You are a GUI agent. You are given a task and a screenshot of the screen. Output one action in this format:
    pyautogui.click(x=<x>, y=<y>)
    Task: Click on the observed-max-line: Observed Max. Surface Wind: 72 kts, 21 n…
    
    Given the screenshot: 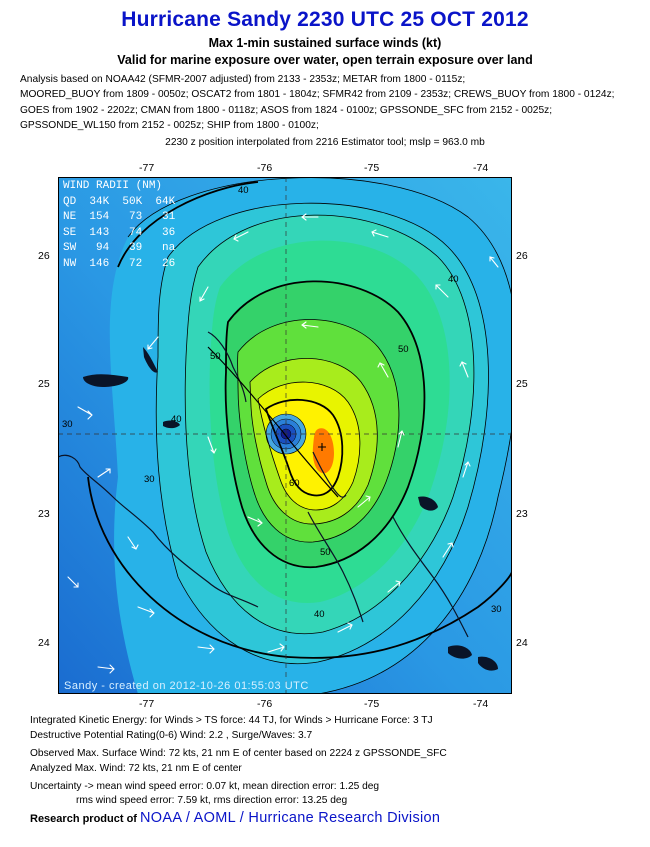 What is the action you would take?
    pyautogui.click(x=238, y=753)
    